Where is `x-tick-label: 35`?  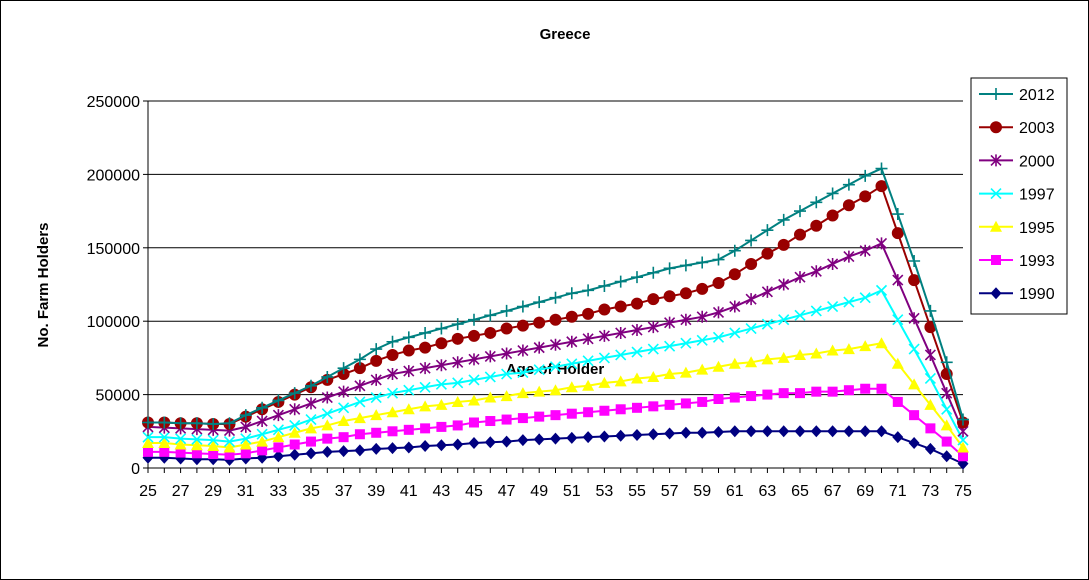 x-tick-label: 35 is located at coordinates (311, 491).